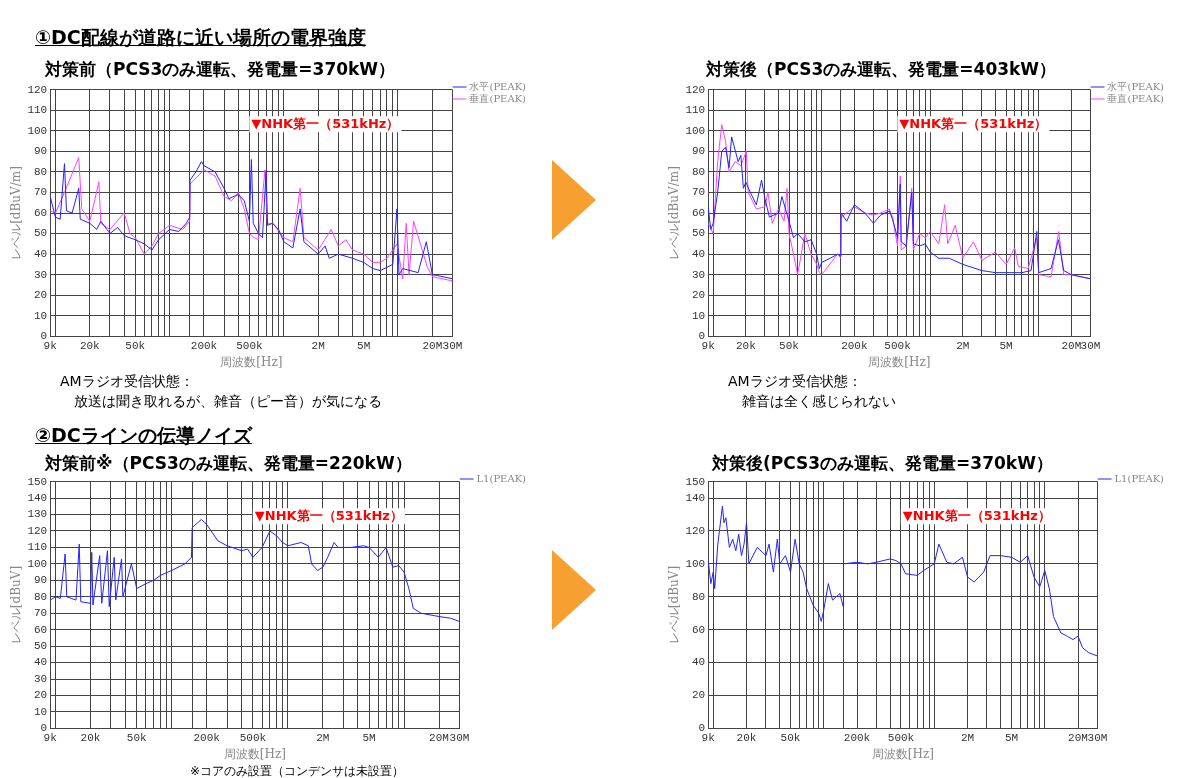  Describe the element at coordinates (143, 435) in the screenshot. I see `text: ②DCラインの伝導ノイズ` at that location.